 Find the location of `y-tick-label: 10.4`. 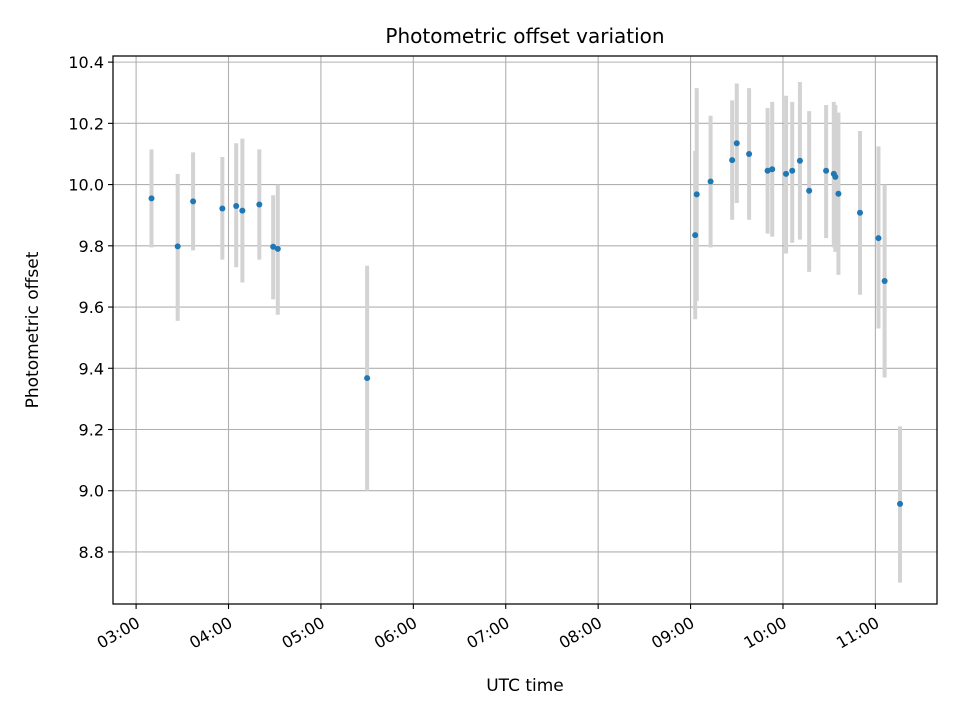

y-tick-label: 10.4 is located at coordinates (86, 62).